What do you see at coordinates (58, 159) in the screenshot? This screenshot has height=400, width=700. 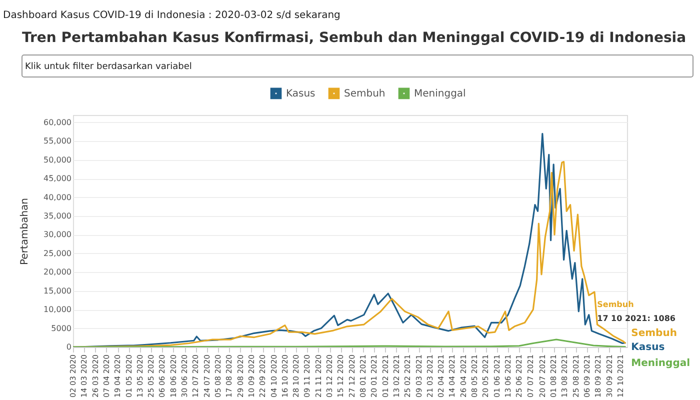 I see `y-tick-label: 50,000` at bounding box center [58, 159].